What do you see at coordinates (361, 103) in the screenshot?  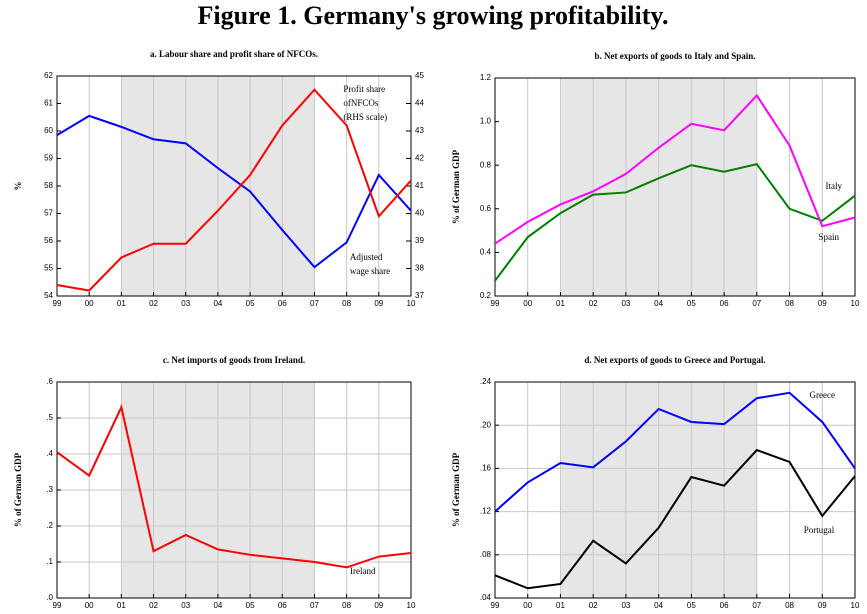 I see `series-label: ofNFCOs` at bounding box center [361, 103].